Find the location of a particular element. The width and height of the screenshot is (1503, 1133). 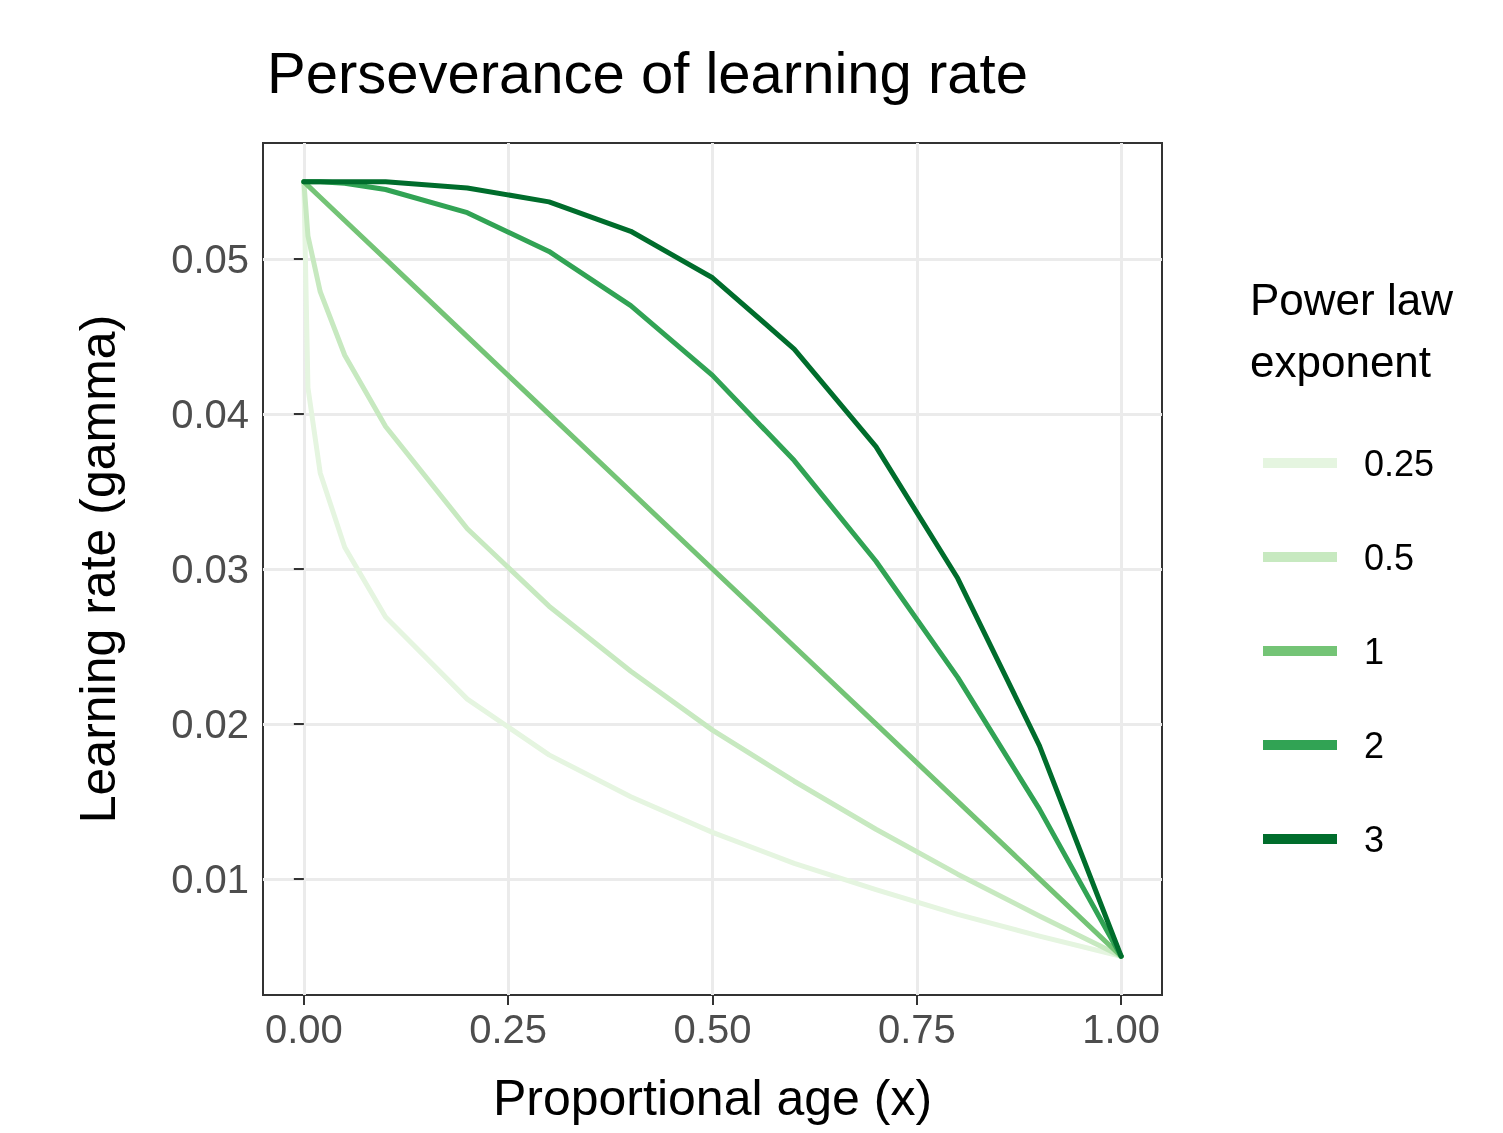

y-axis-title: Learning rate (gamma) is located at coordinates (98, 569).